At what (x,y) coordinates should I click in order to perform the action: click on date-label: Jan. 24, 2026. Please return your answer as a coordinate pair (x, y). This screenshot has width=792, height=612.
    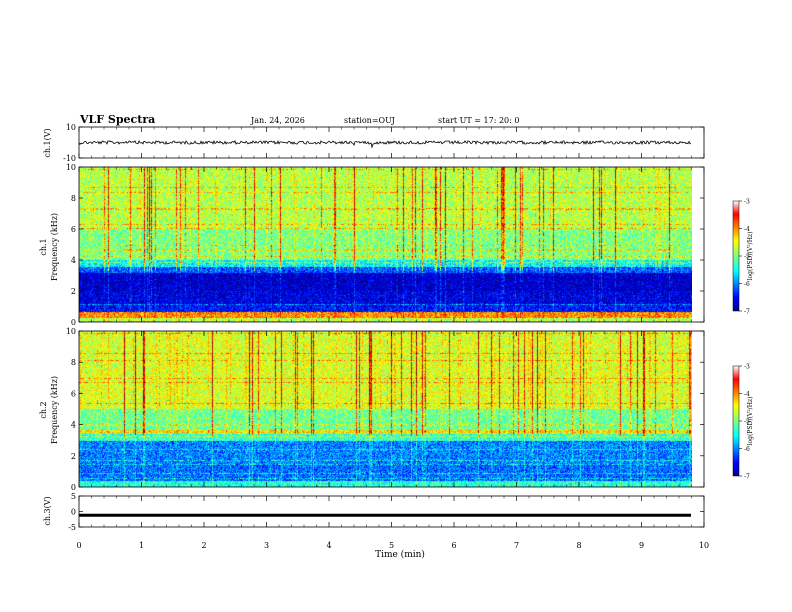
    Looking at the image, I should click on (277, 120).